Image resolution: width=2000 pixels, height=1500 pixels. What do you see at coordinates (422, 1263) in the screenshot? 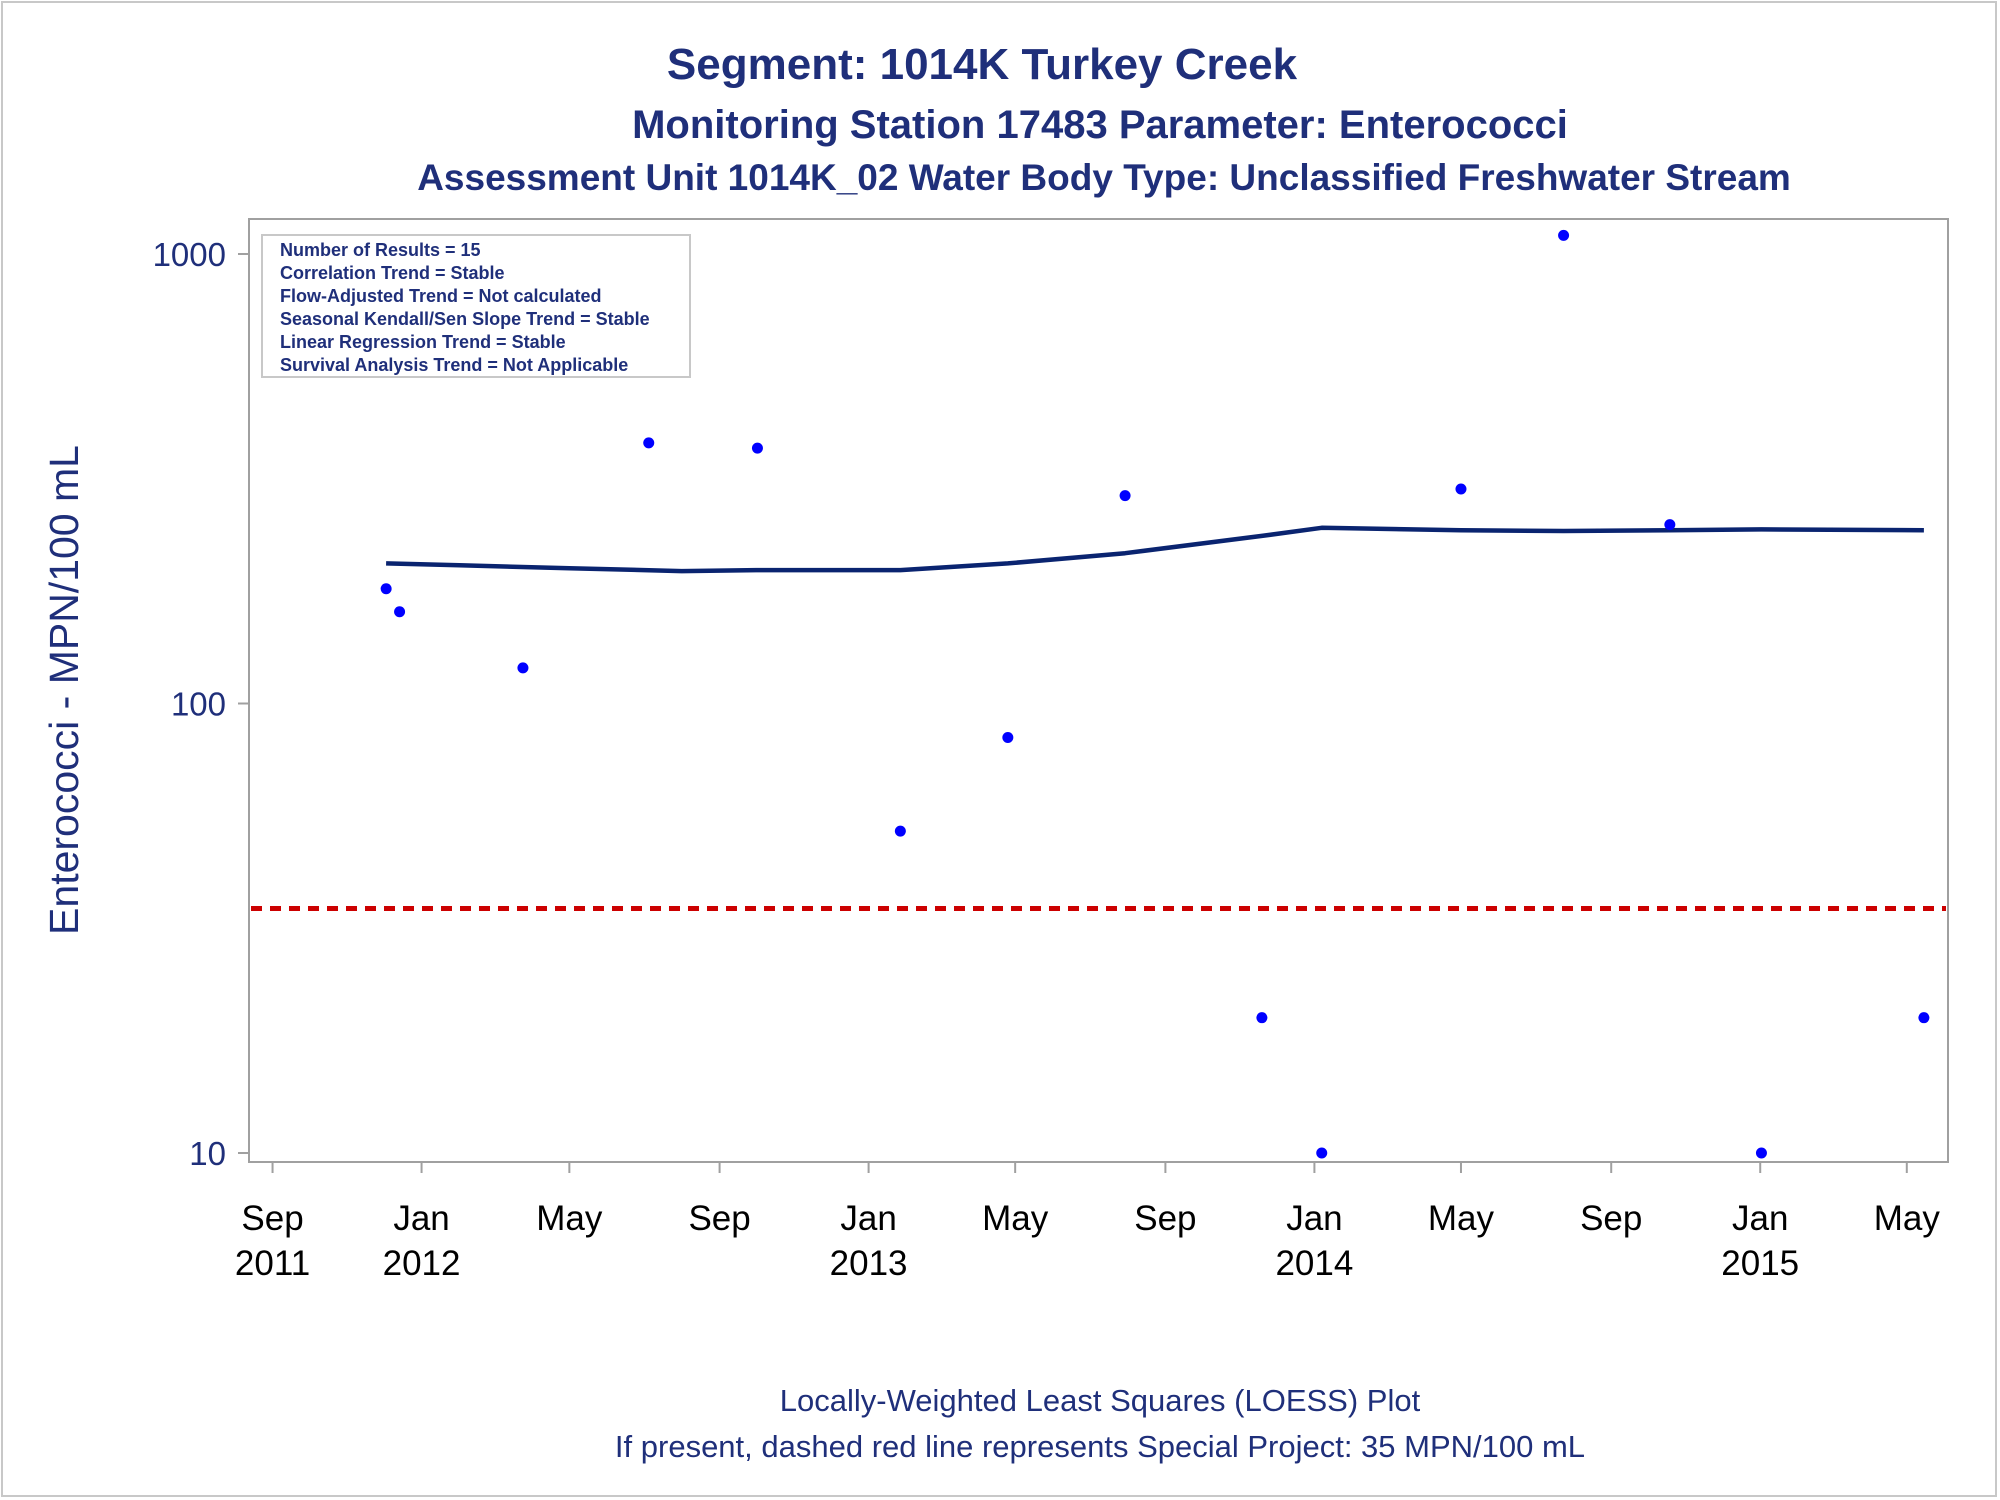
I see `x-tick-label: 2012` at bounding box center [422, 1263].